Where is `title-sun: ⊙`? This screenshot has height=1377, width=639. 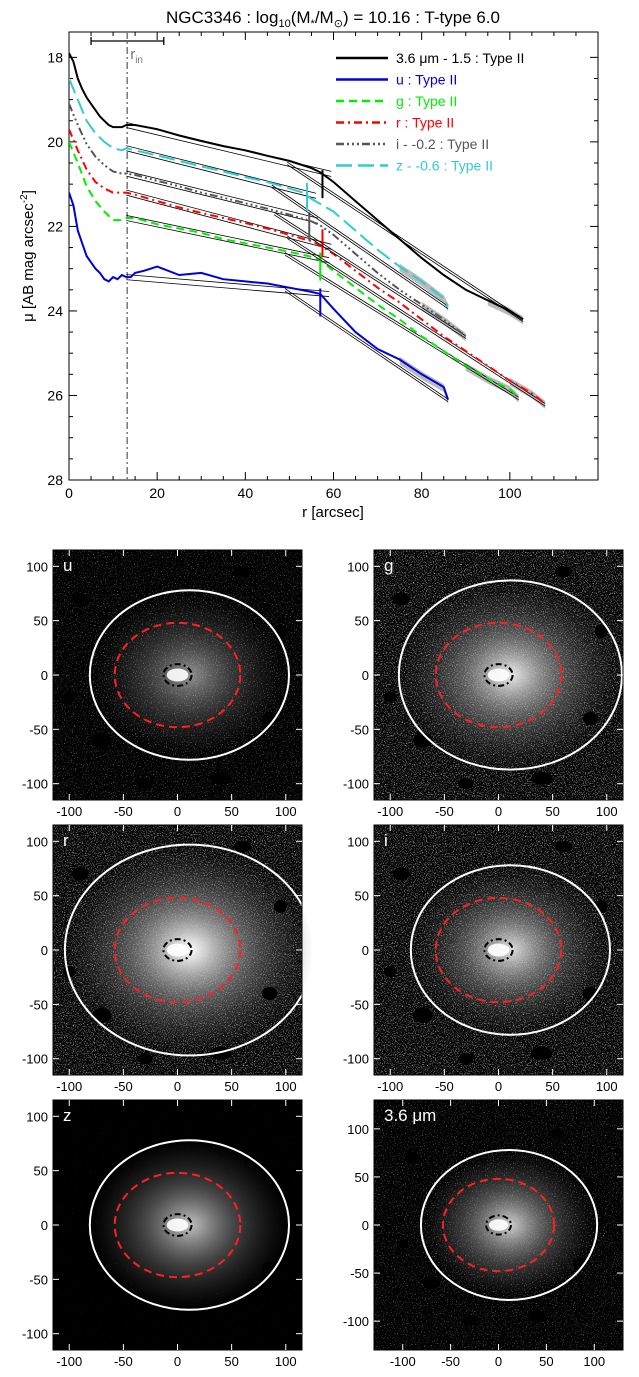 title-sun: ⊙ is located at coordinates (338, 24).